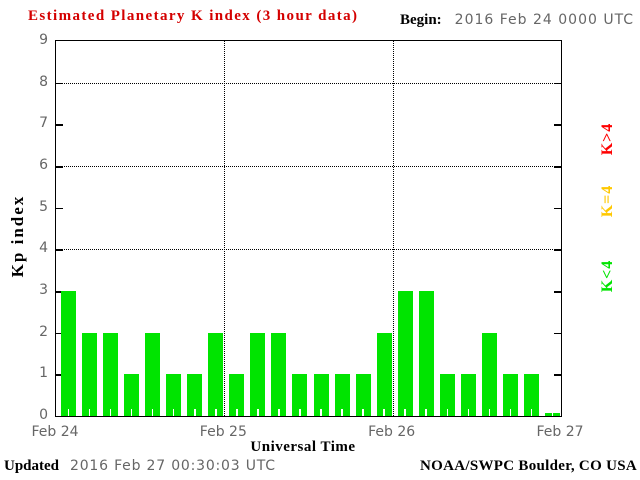  I want to click on x-tick-label: Feb 27, so click(560, 432).